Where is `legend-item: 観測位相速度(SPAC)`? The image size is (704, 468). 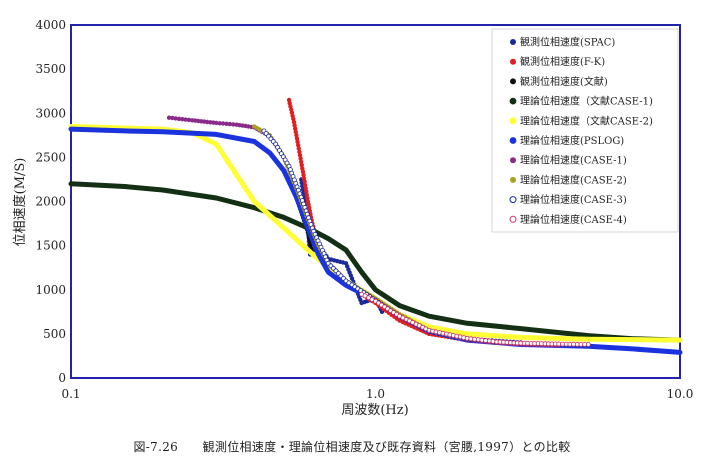
legend-item: 観測位相速度(SPAC) is located at coordinates (562, 42).